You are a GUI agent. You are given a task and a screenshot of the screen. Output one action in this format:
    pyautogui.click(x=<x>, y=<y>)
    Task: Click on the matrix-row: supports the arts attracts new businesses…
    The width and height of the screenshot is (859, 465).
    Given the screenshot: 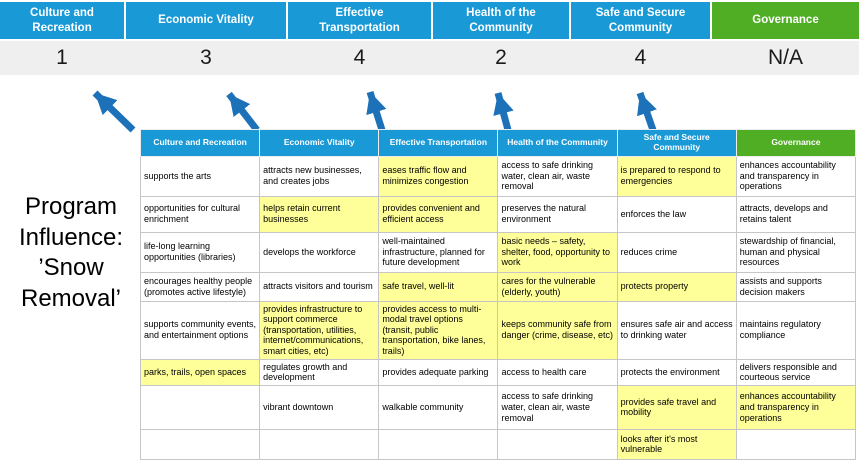 What is the action you would take?
    pyautogui.click(x=498, y=176)
    